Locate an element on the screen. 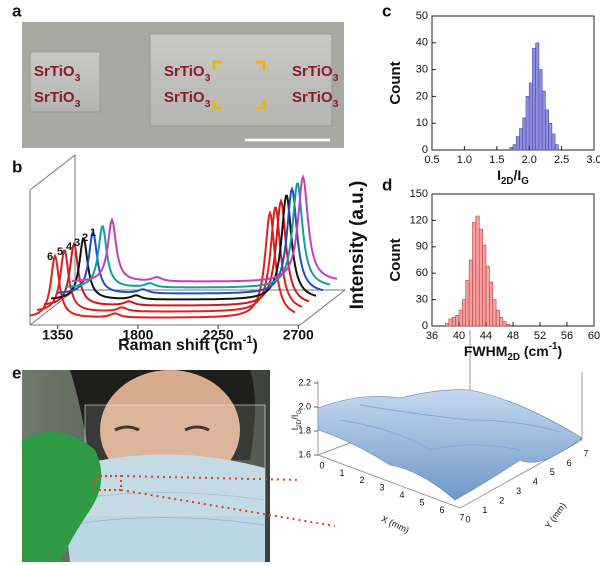  z-tick-label: 2.2 is located at coordinates (304, 382).